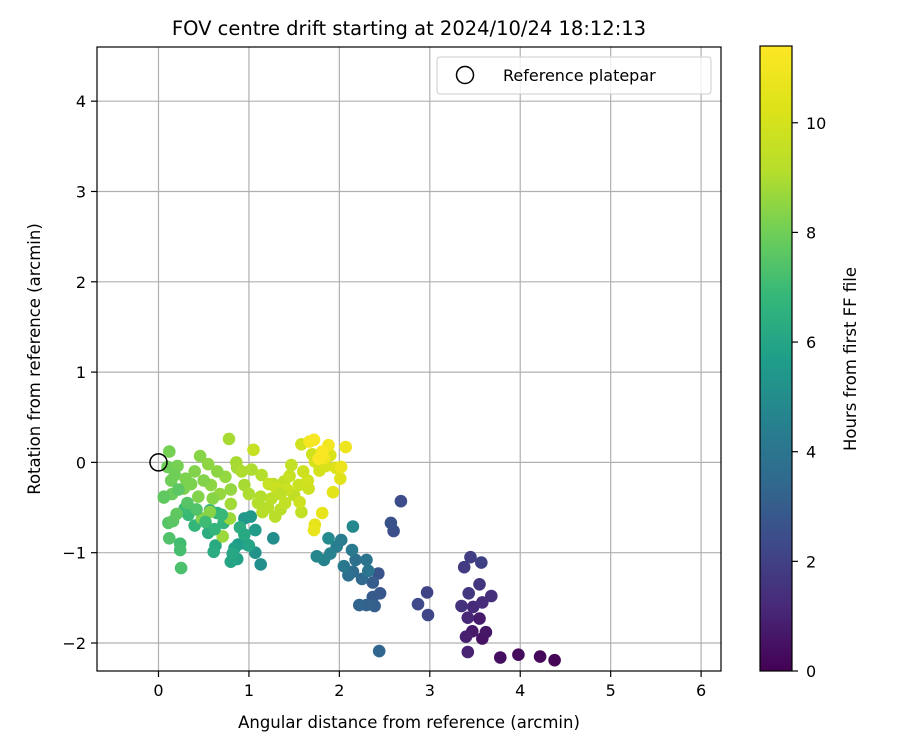 The height and width of the screenshot is (750, 900). Describe the element at coordinates (811, 452) in the screenshot. I see `colorbar-tick-label: 4` at that location.